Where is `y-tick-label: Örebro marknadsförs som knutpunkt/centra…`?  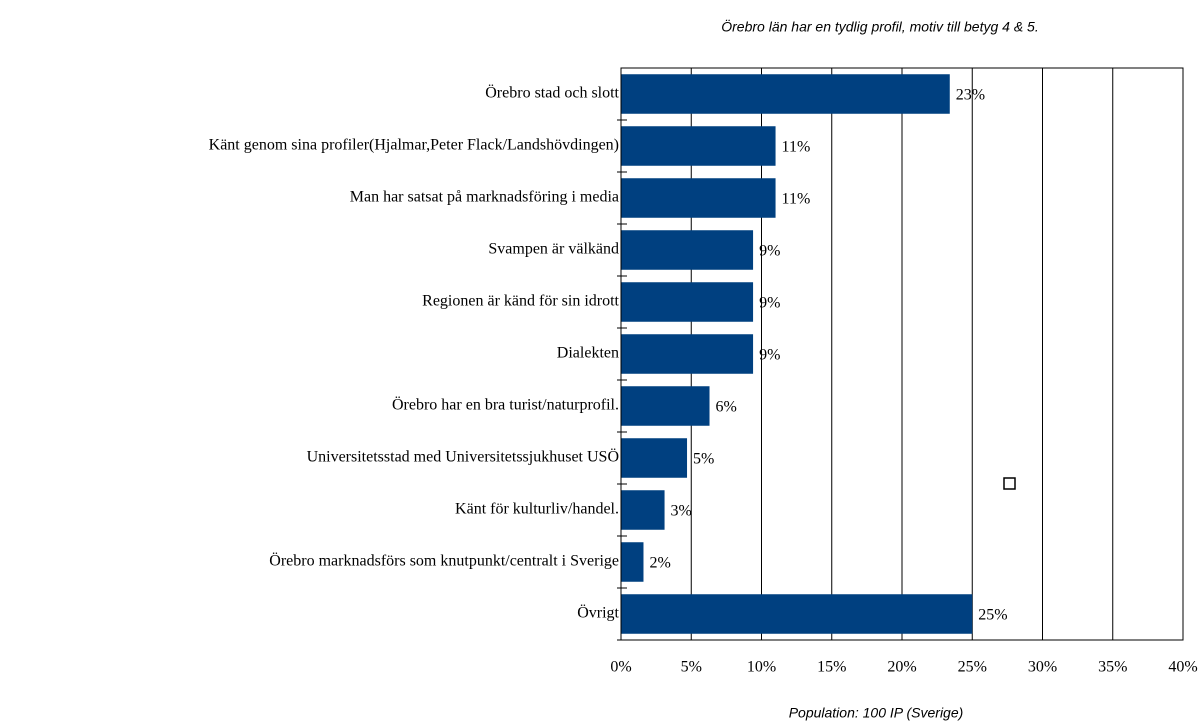
y-tick-label: Örebro marknadsförs som knutpunkt/centra… is located at coordinates (444, 561).